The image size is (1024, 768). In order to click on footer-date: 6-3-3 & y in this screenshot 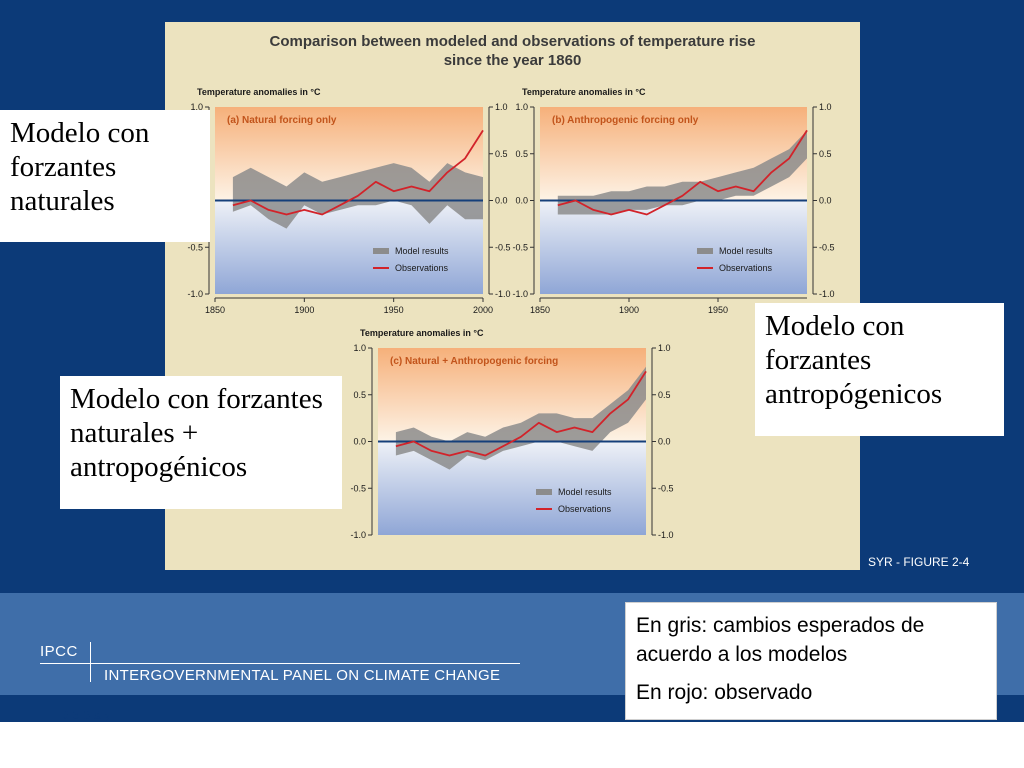, I will do `click(86, 715)`.